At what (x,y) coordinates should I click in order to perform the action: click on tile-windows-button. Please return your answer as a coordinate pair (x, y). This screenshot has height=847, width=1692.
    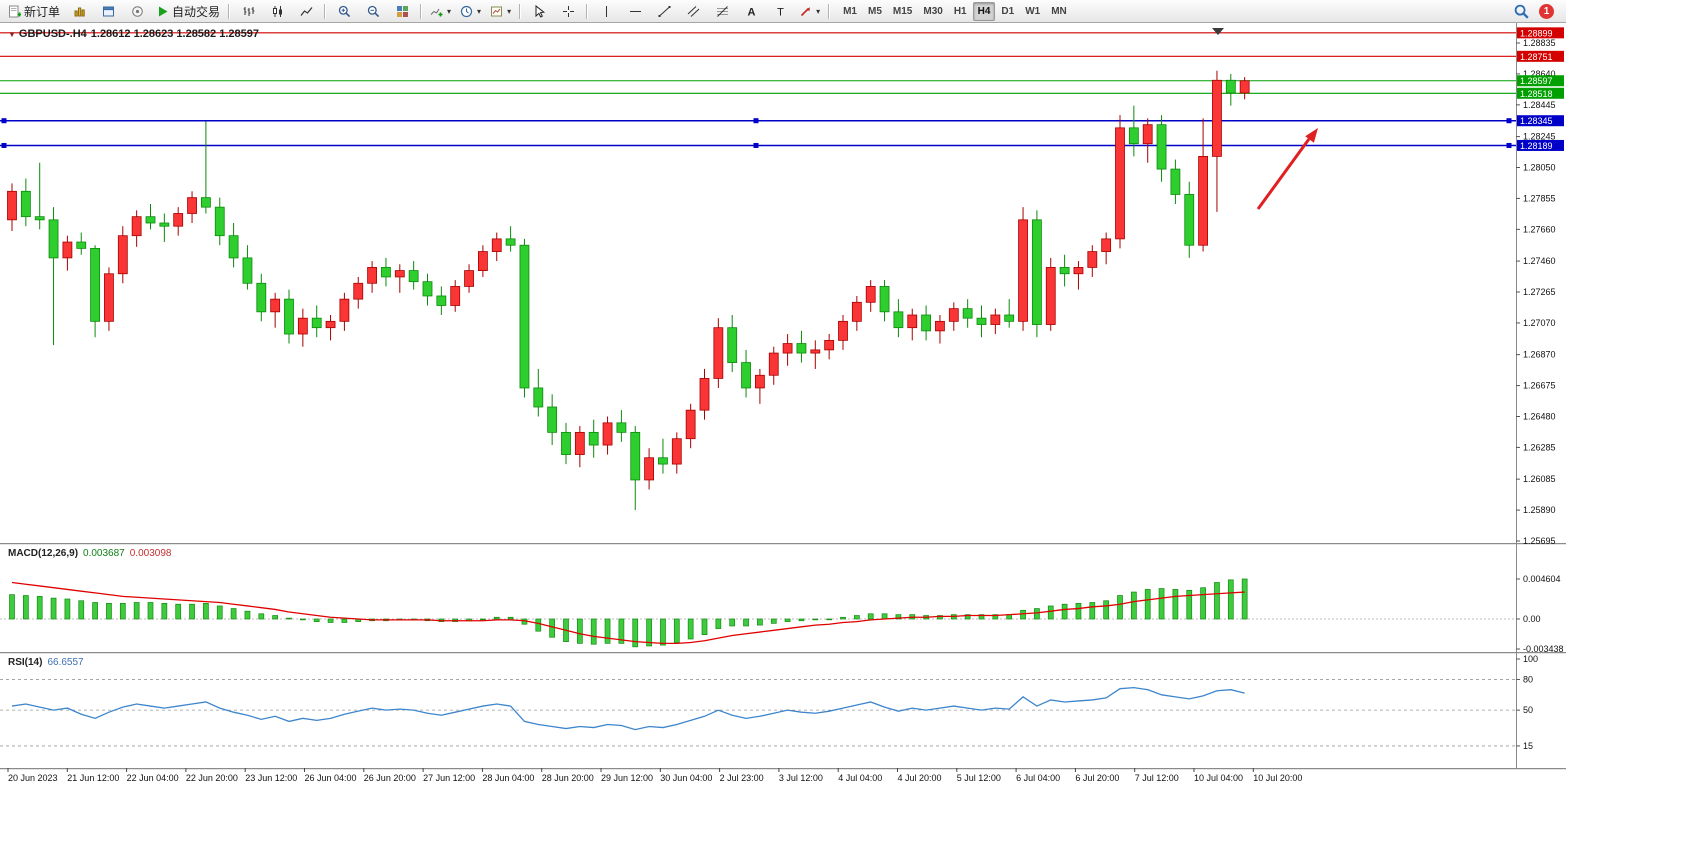
    Looking at the image, I should click on (402, 11).